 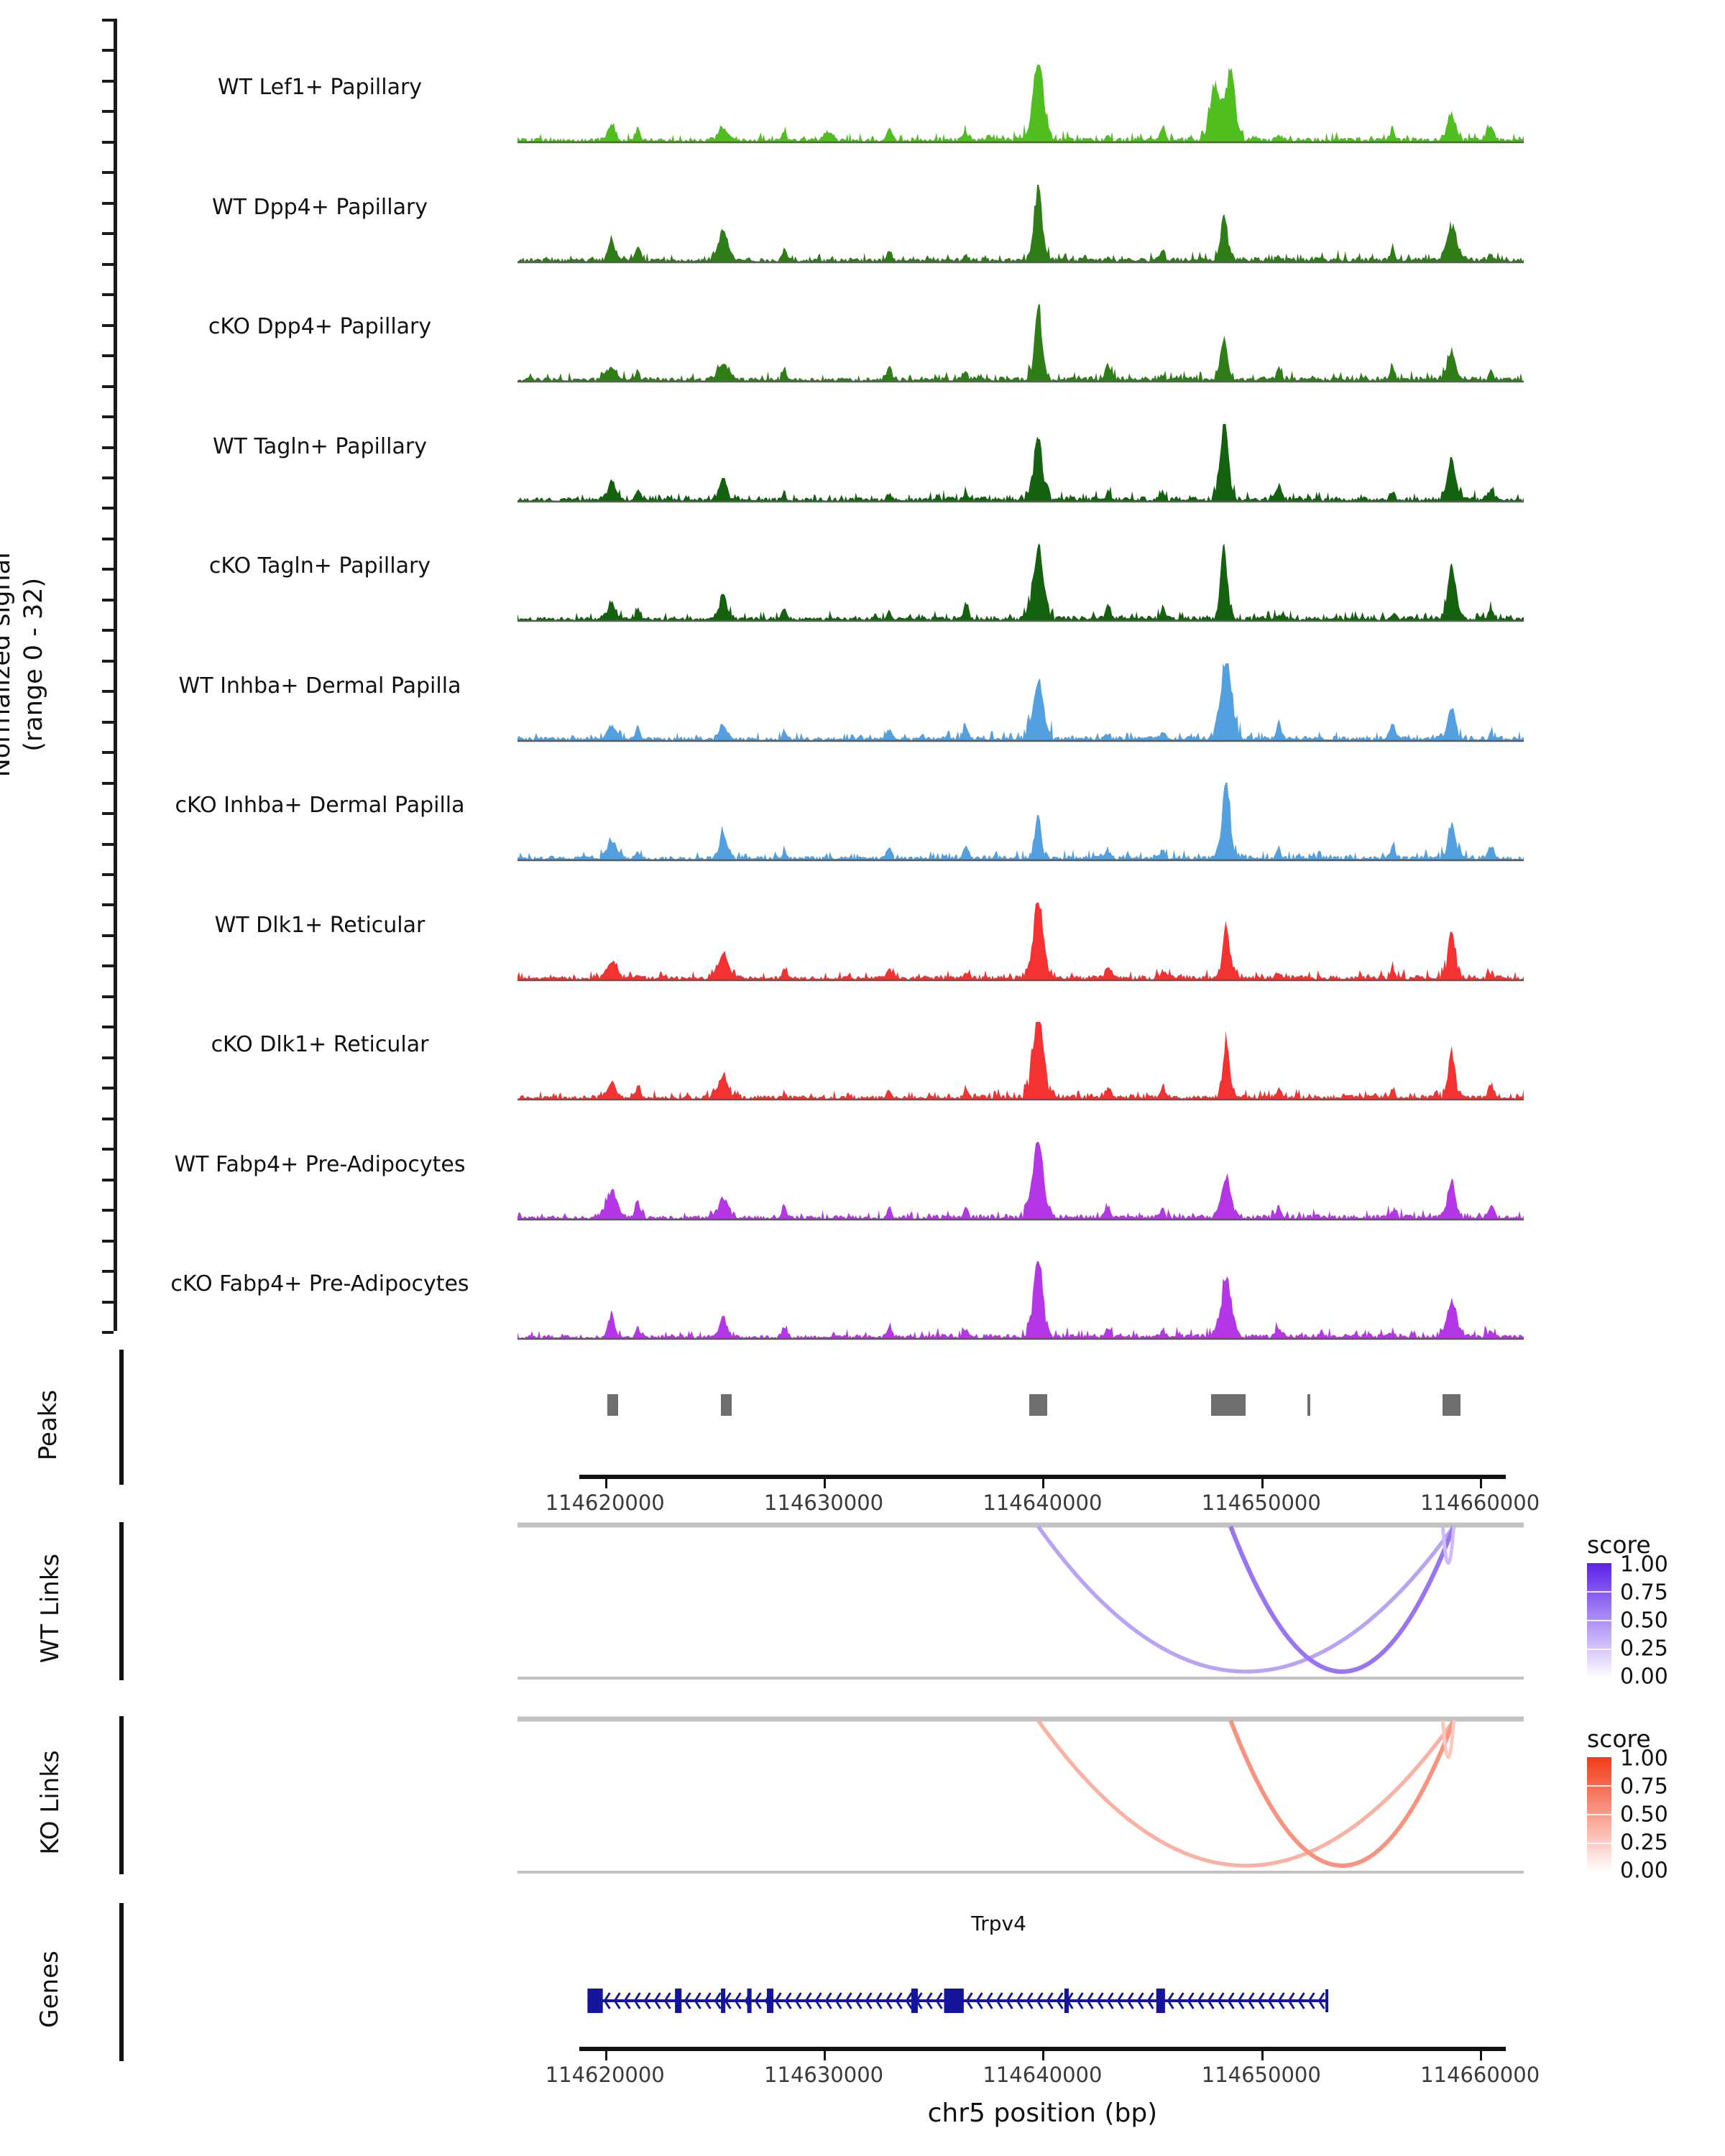 What do you see at coordinates (25, 665) in the screenshot?
I see `y-axis-label: Normalized signal (range 0 - 32)` at bounding box center [25, 665].